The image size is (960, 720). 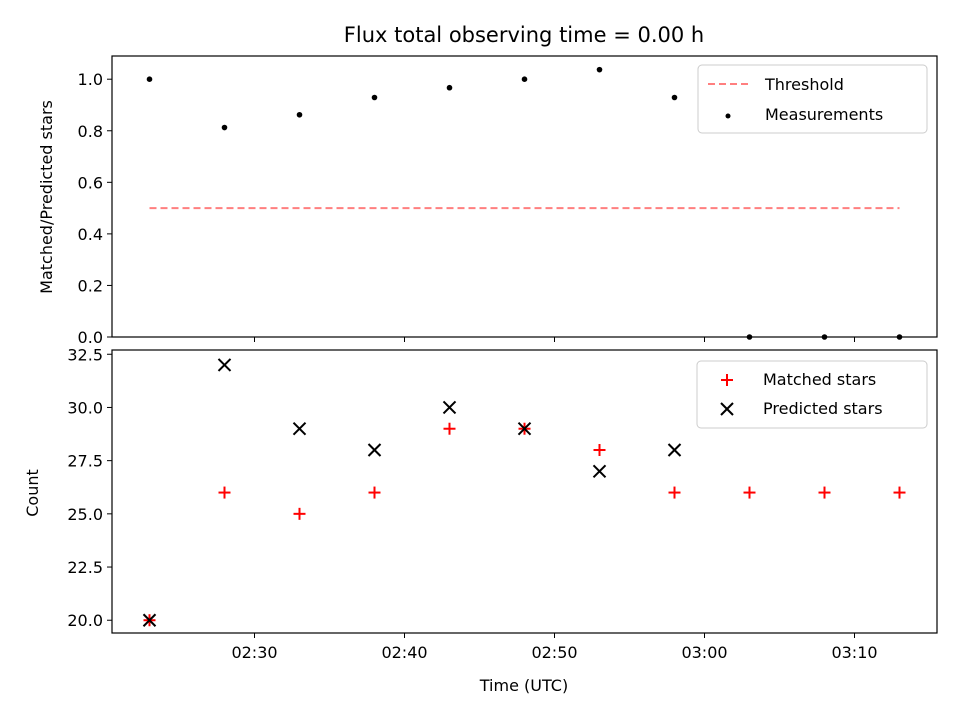 What do you see at coordinates (727, 409) in the screenshot?
I see `legend-predicted-swatch` at bounding box center [727, 409].